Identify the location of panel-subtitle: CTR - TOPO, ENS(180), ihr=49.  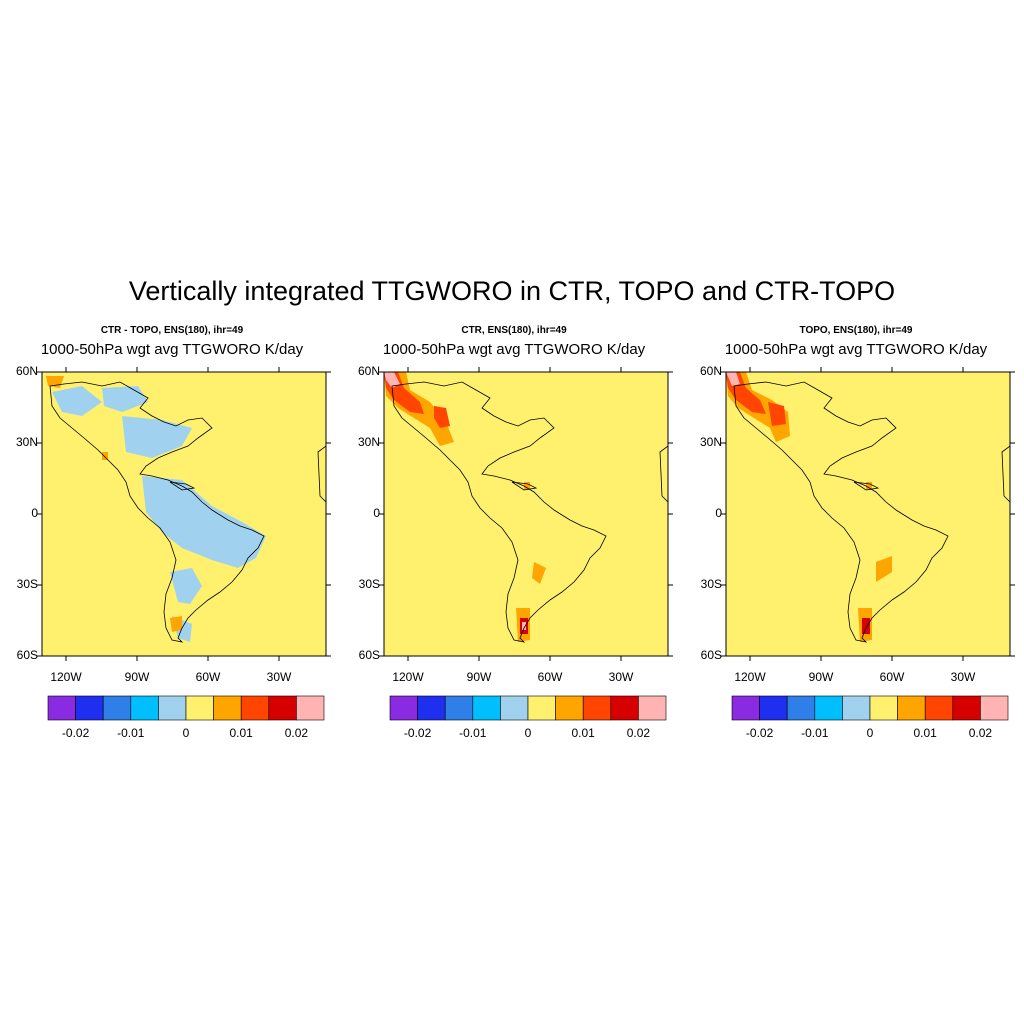
(172, 330).